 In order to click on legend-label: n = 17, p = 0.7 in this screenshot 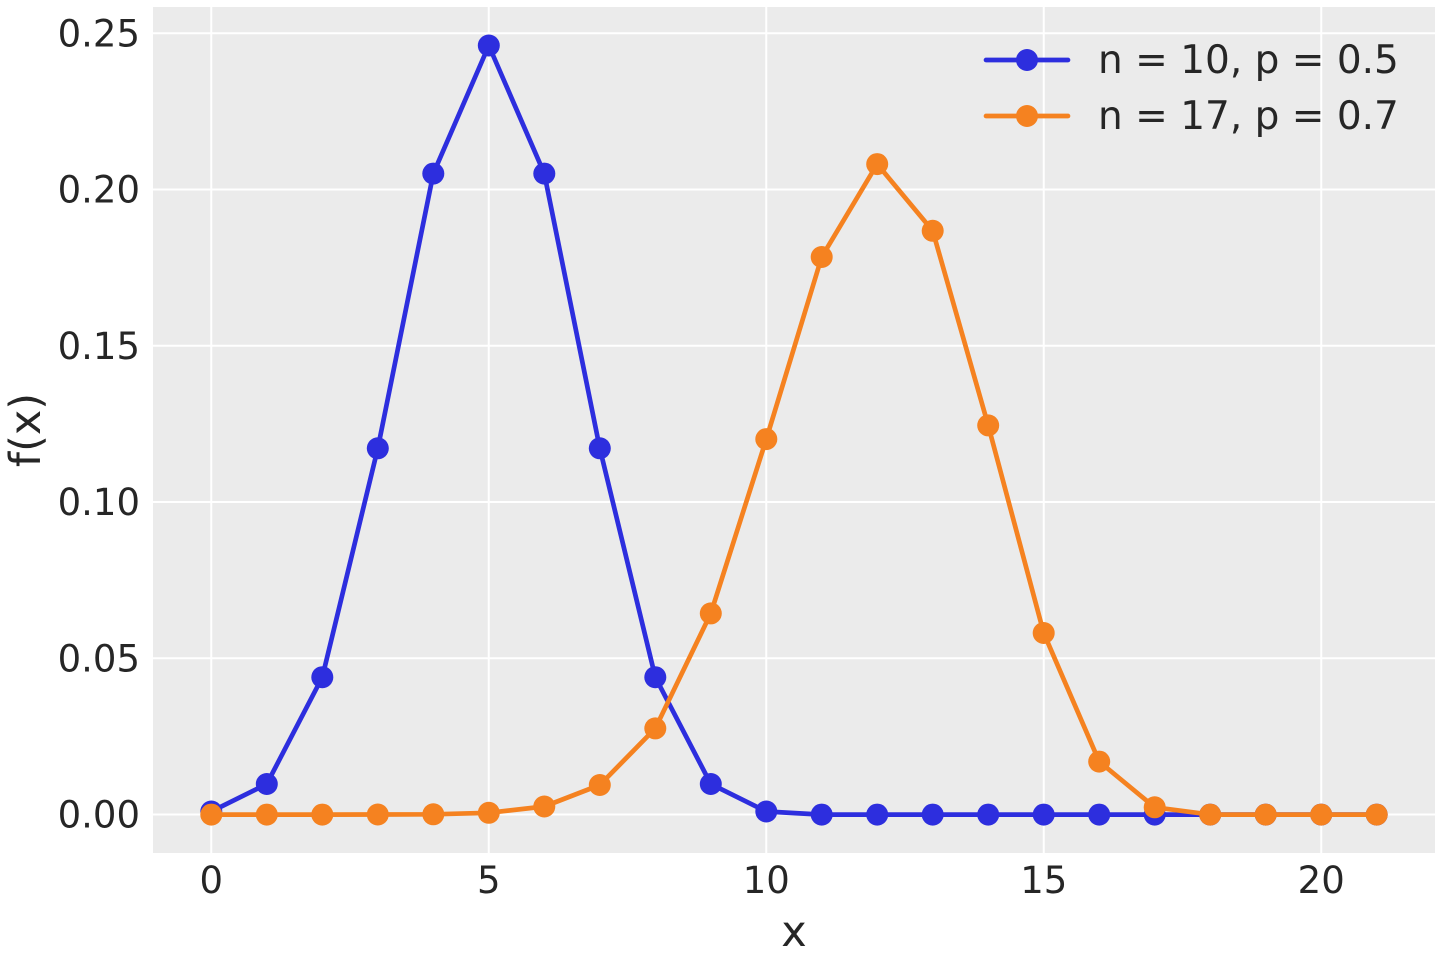, I will do `click(1248, 116)`.